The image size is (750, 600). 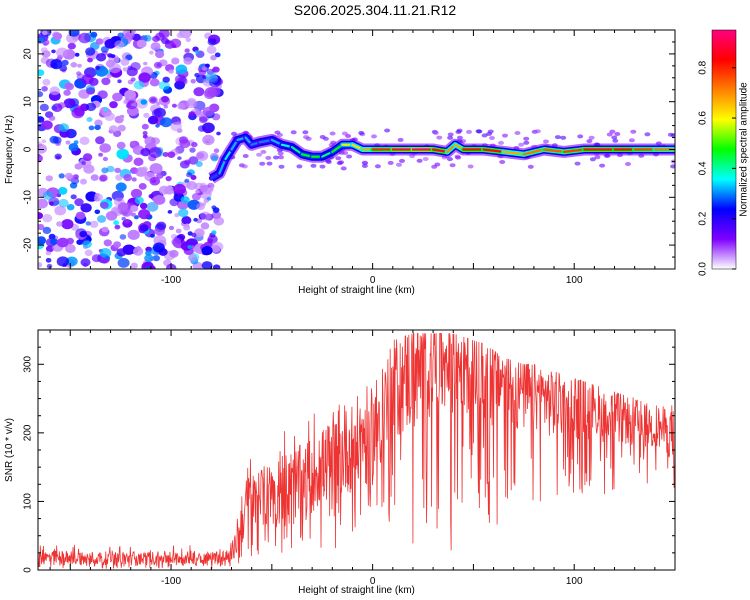 I want to click on figure-title: S206.2025.304.11.21.R12, so click(x=375, y=10).